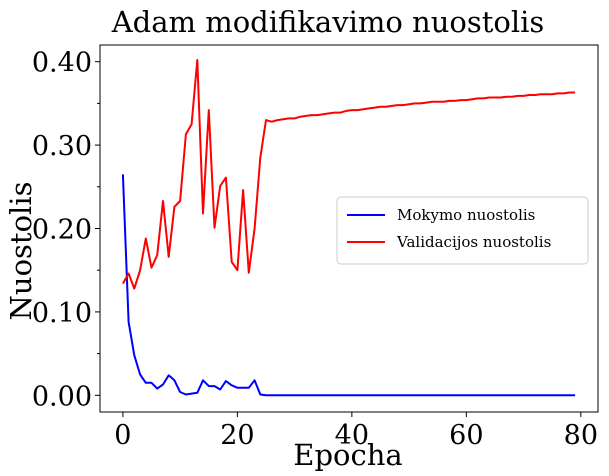 This screenshot has width=609, height=476. Describe the element at coordinates (62, 230) in the screenshot. I see `y-tick-label: 0.20` at that location.